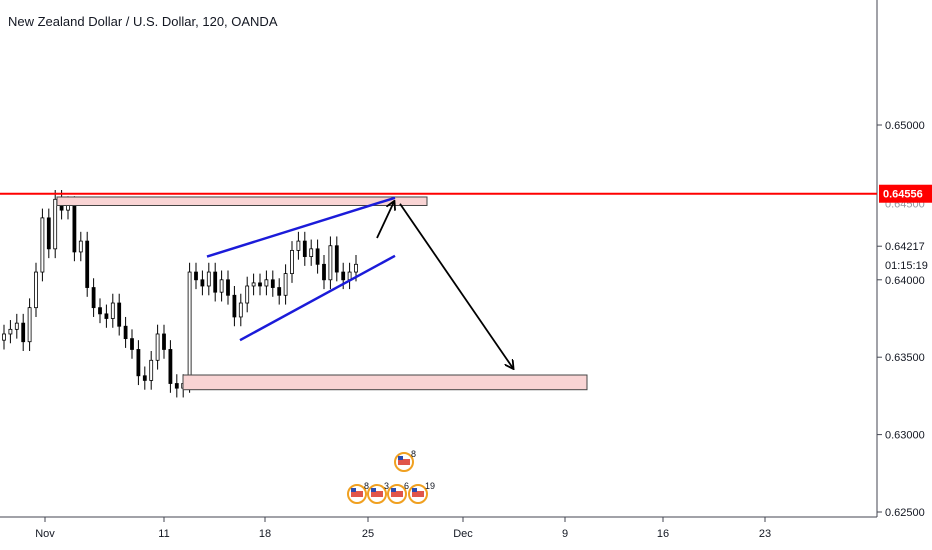  I want to click on time-tick-label: Dec, so click(463, 534).